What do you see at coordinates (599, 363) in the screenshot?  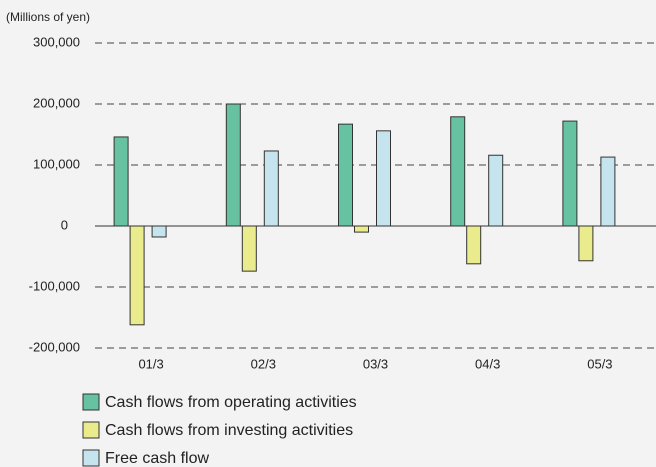 I see `x-tick-label: 05/3` at bounding box center [599, 363].